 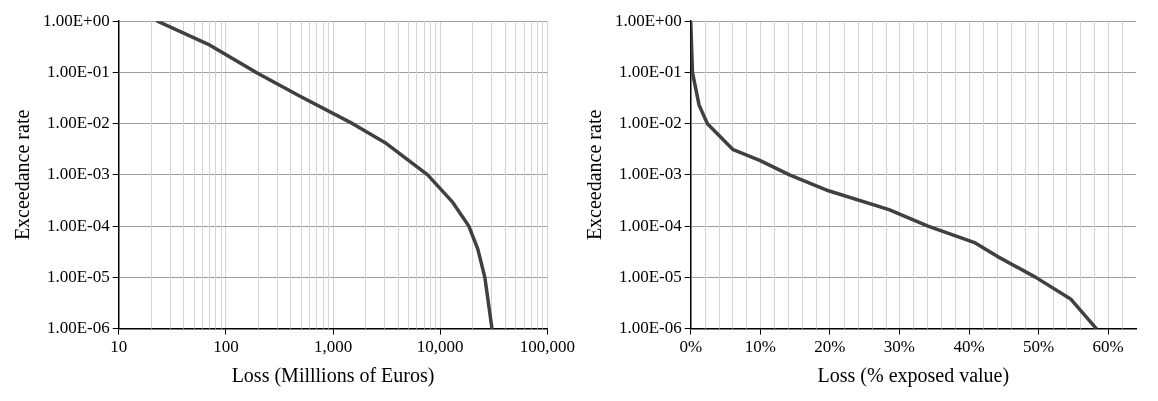 I want to click on x-tick-label: 30%, so click(x=899, y=347).